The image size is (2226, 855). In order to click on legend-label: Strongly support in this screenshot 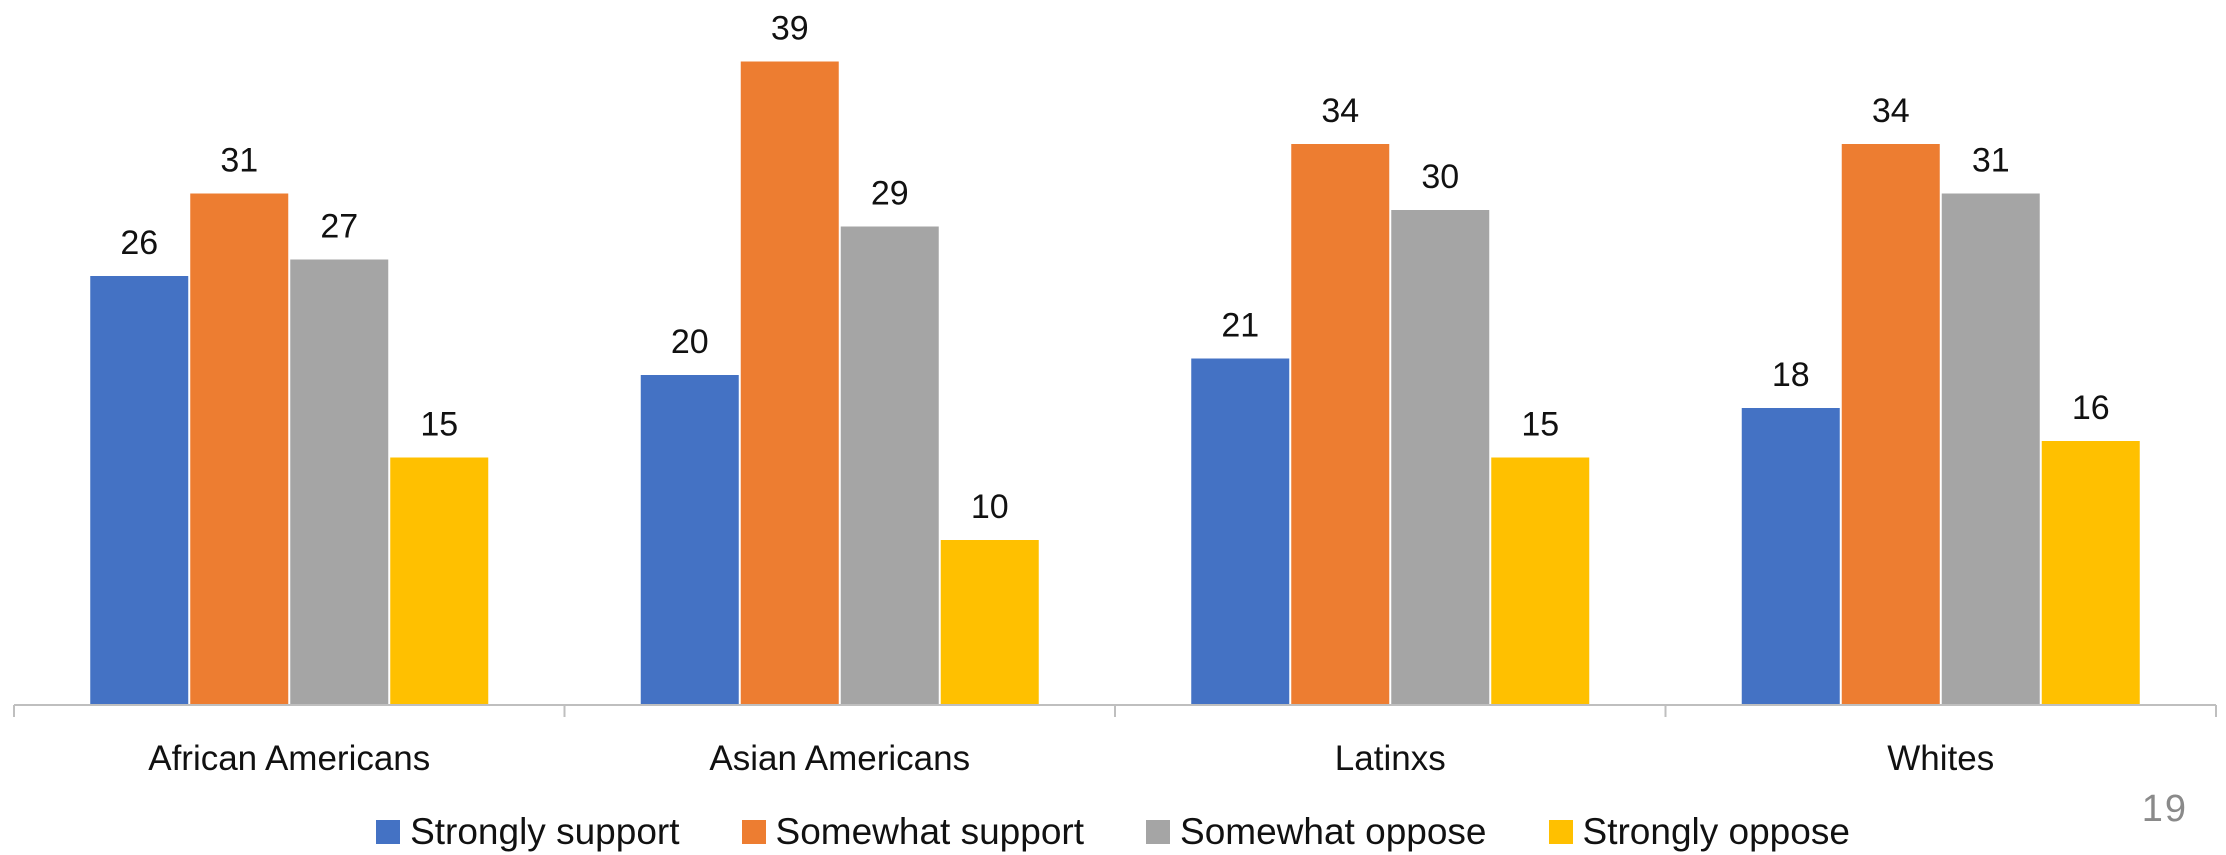, I will do `click(545, 831)`.